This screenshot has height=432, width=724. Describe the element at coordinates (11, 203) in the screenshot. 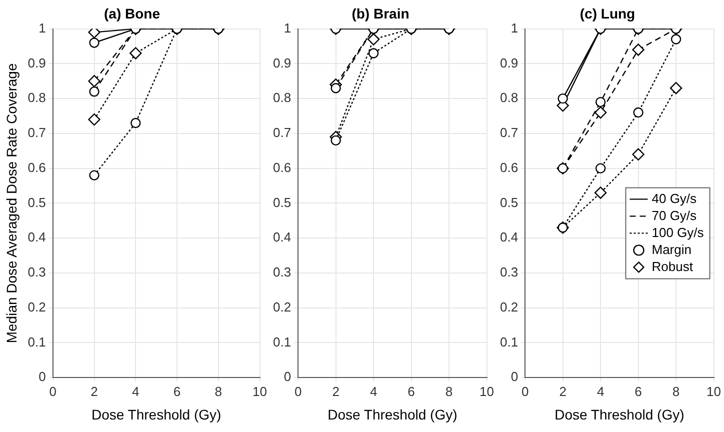

I see `y-axis-title: Median Dose Averaged Dose Rate Coverage` at that location.